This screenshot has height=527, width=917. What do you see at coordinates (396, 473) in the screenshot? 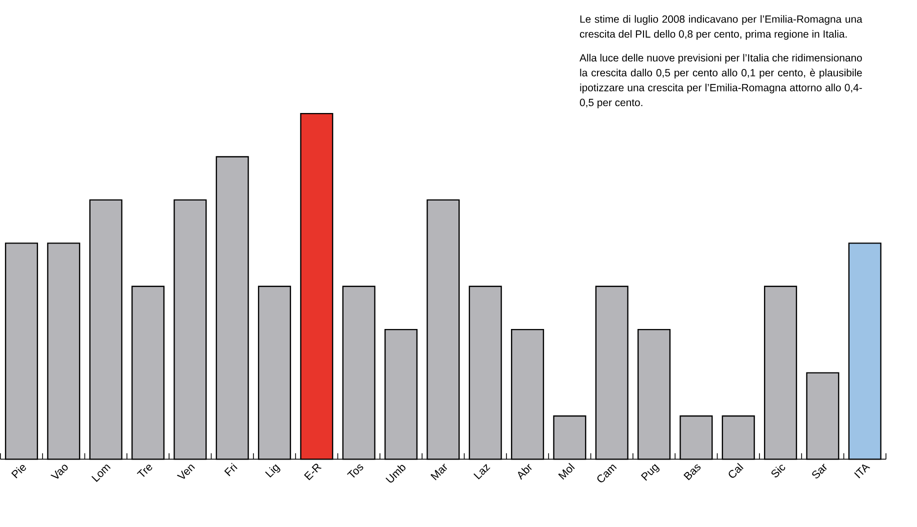
I see `x-tick-label: Umb` at bounding box center [396, 473].